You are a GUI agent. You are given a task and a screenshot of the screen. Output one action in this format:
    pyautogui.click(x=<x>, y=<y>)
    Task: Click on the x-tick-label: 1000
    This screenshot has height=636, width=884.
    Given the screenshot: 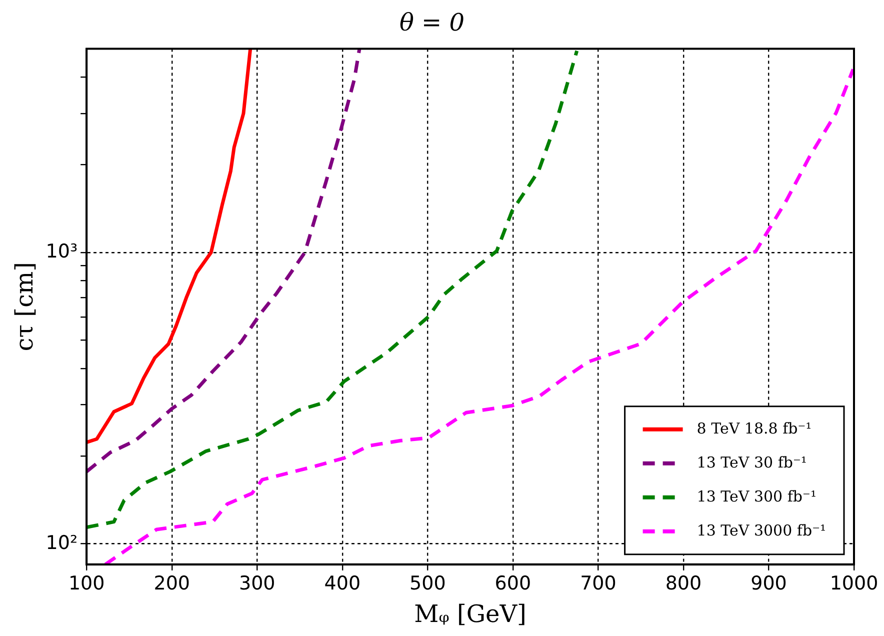 What is the action you would take?
    pyautogui.click(x=854, y=583)
    